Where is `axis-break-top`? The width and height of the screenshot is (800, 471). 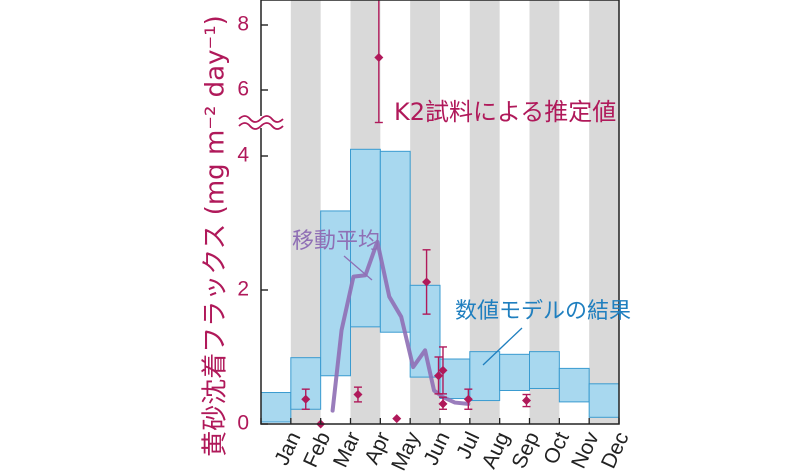
axis-break-top is located at coordinates (261, 119).